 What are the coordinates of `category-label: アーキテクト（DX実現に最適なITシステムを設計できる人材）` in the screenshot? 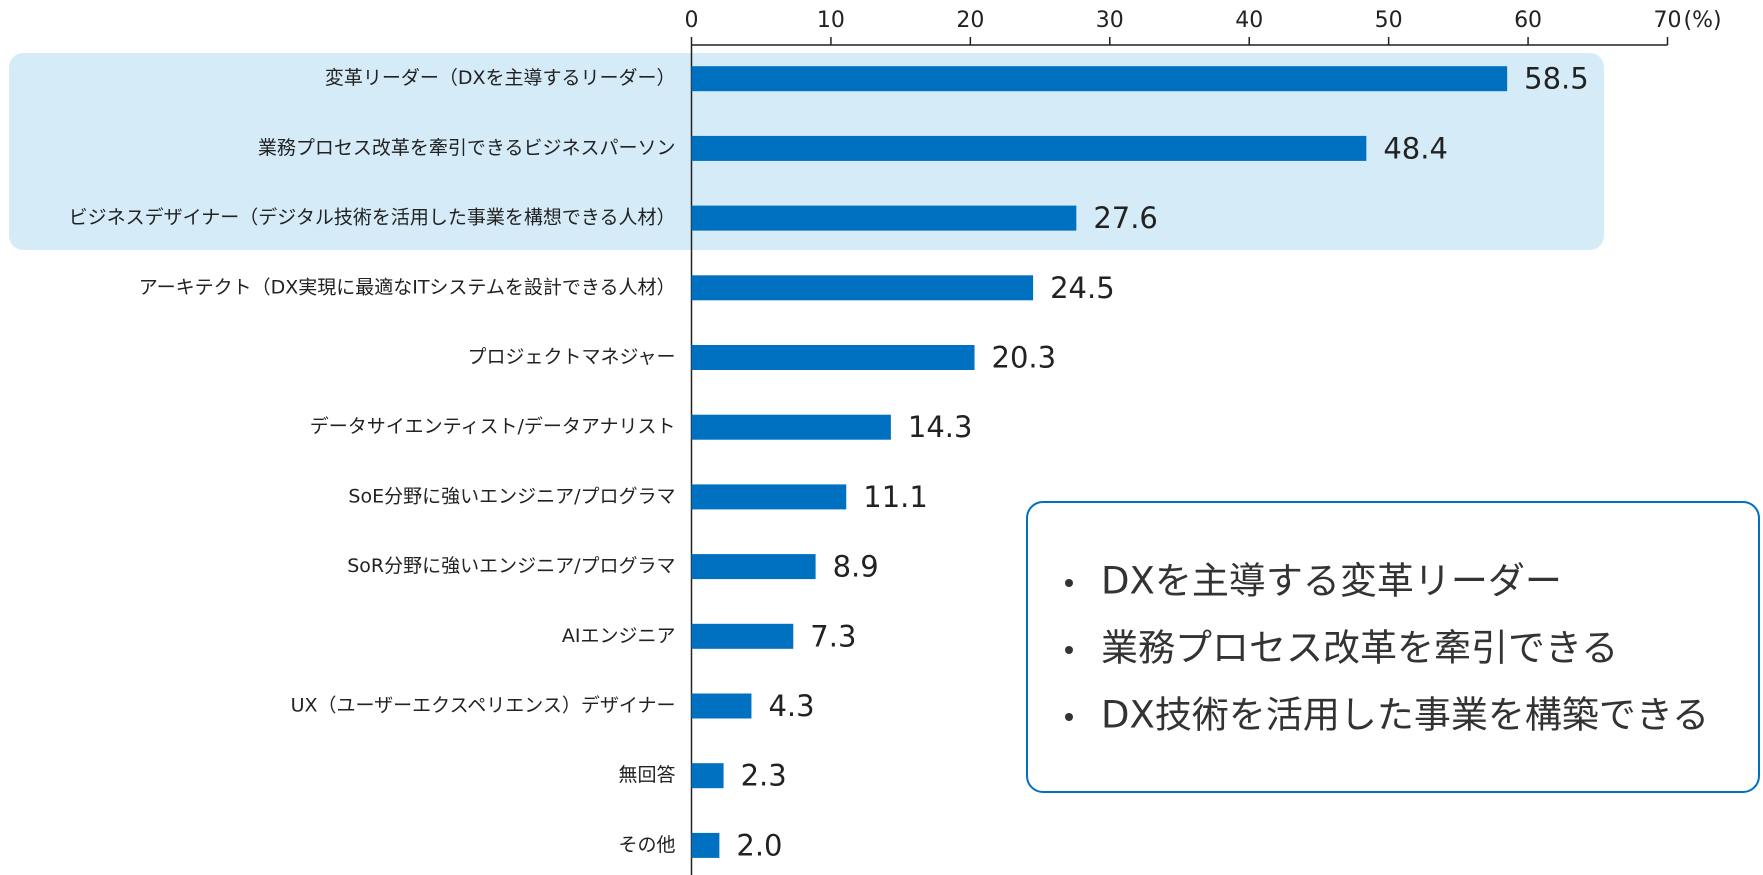 It's located at (407, 287).